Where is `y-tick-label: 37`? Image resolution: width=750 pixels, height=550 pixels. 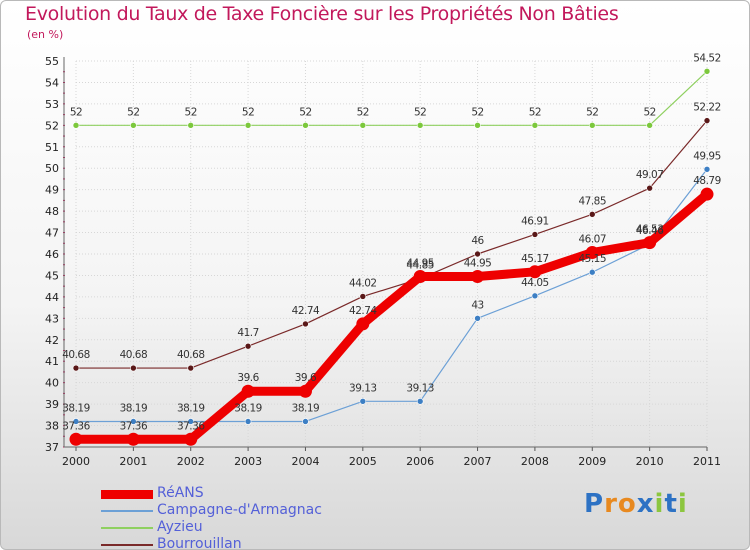
y-tick-label: 37 is located at coordinates (52, 447).